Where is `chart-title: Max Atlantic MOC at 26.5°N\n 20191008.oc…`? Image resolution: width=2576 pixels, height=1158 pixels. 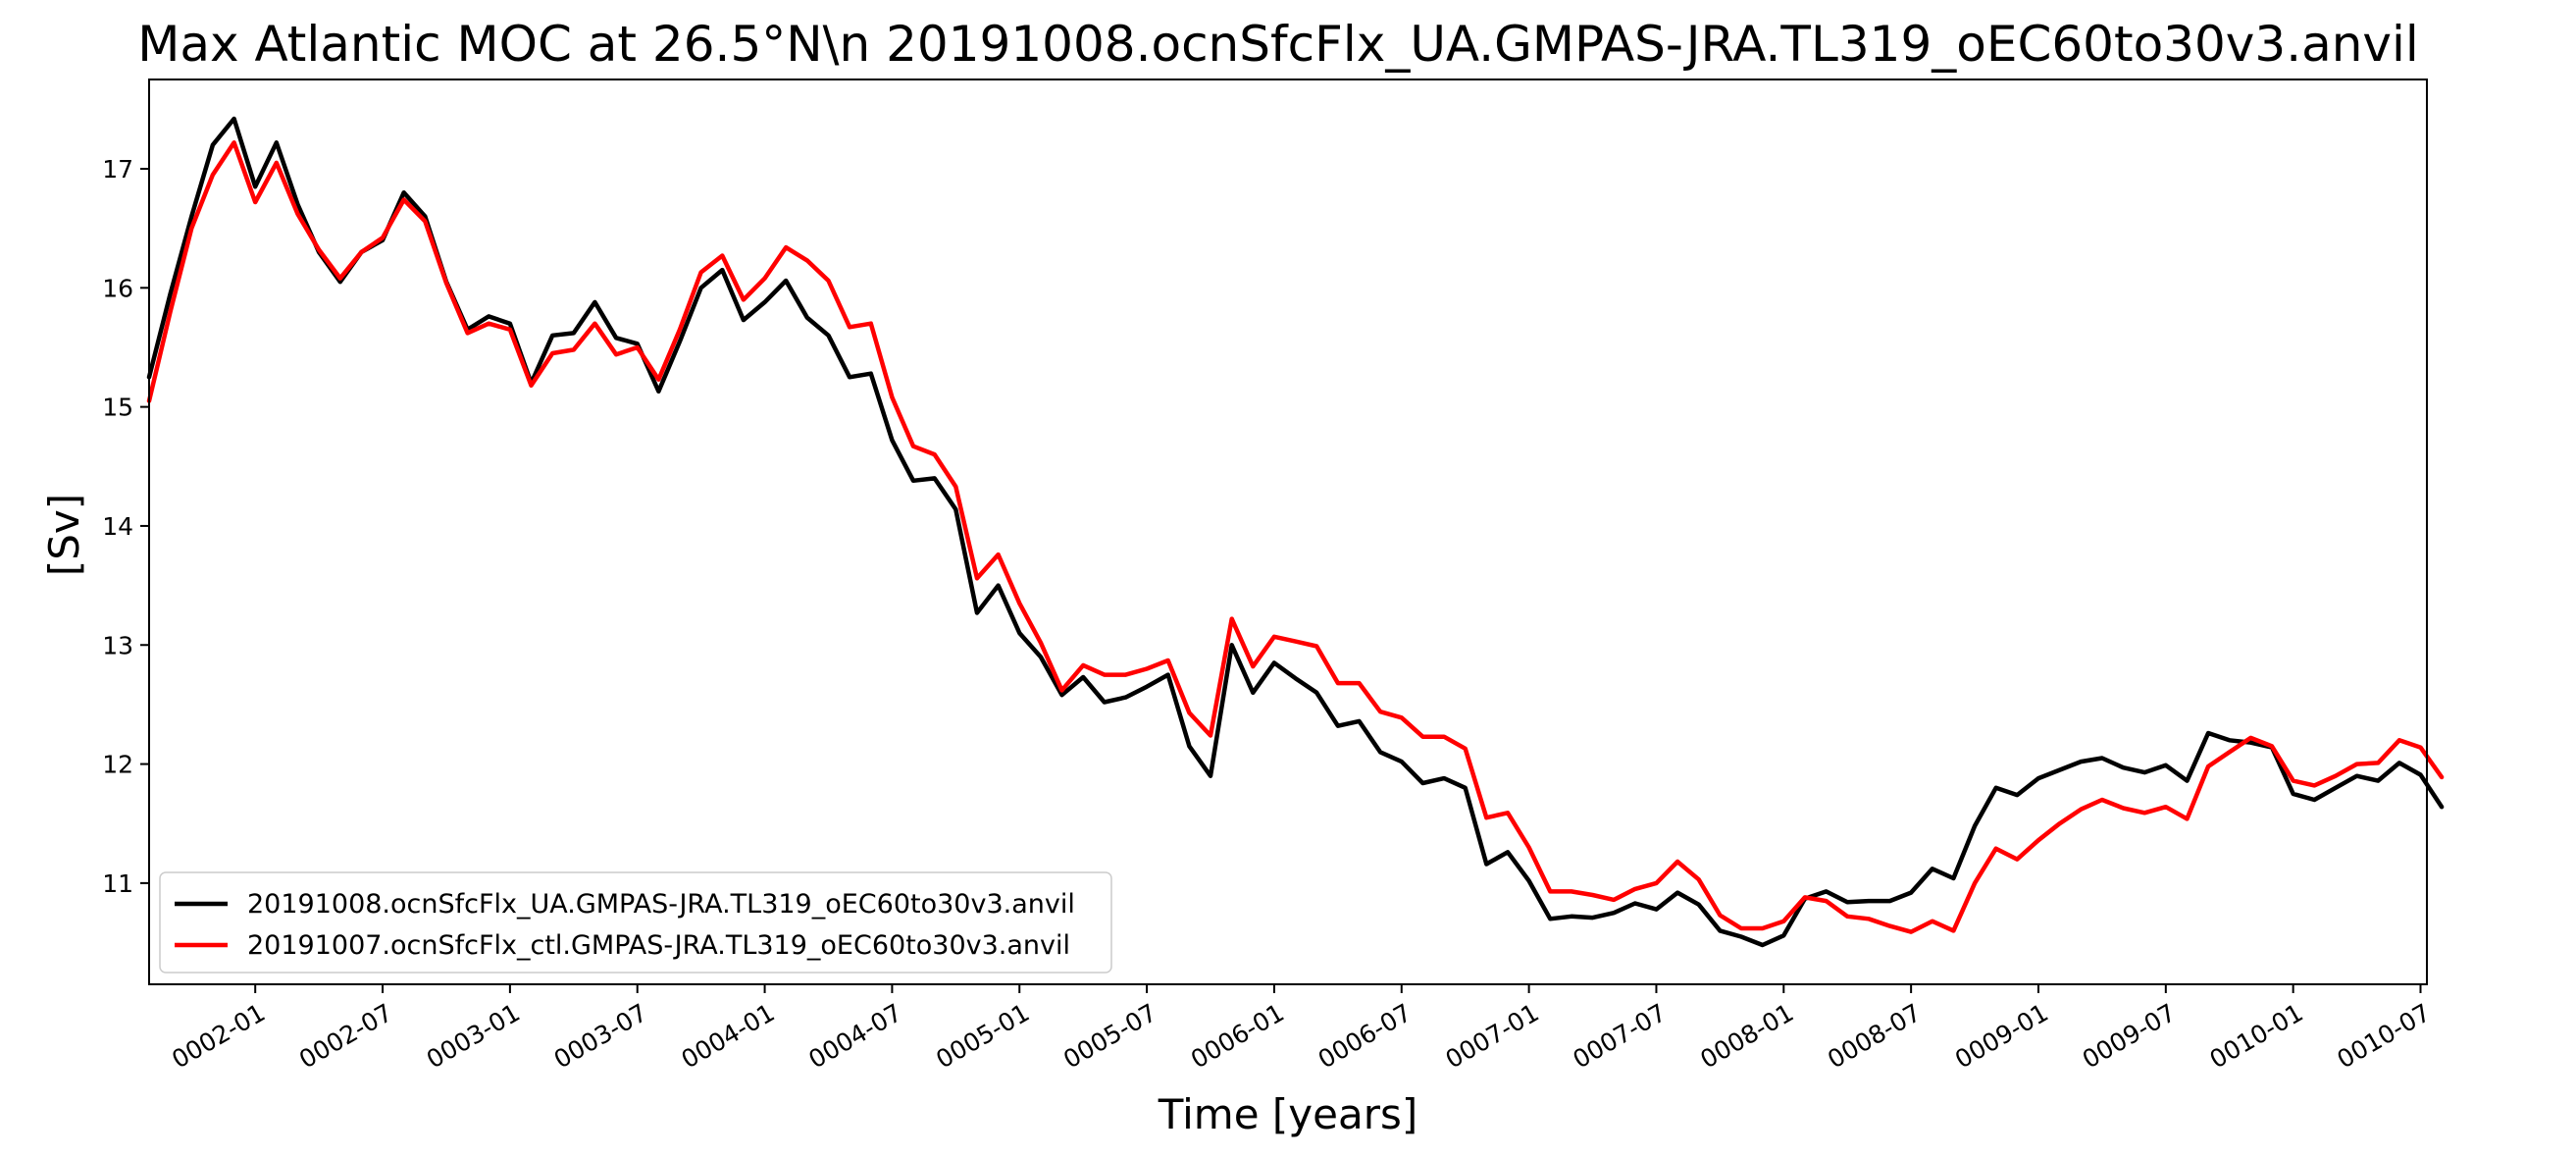
chart-title: Max Atlantic MOC at 26.5°N\n 20191008.oc… is located at coordinates (1278, 44).